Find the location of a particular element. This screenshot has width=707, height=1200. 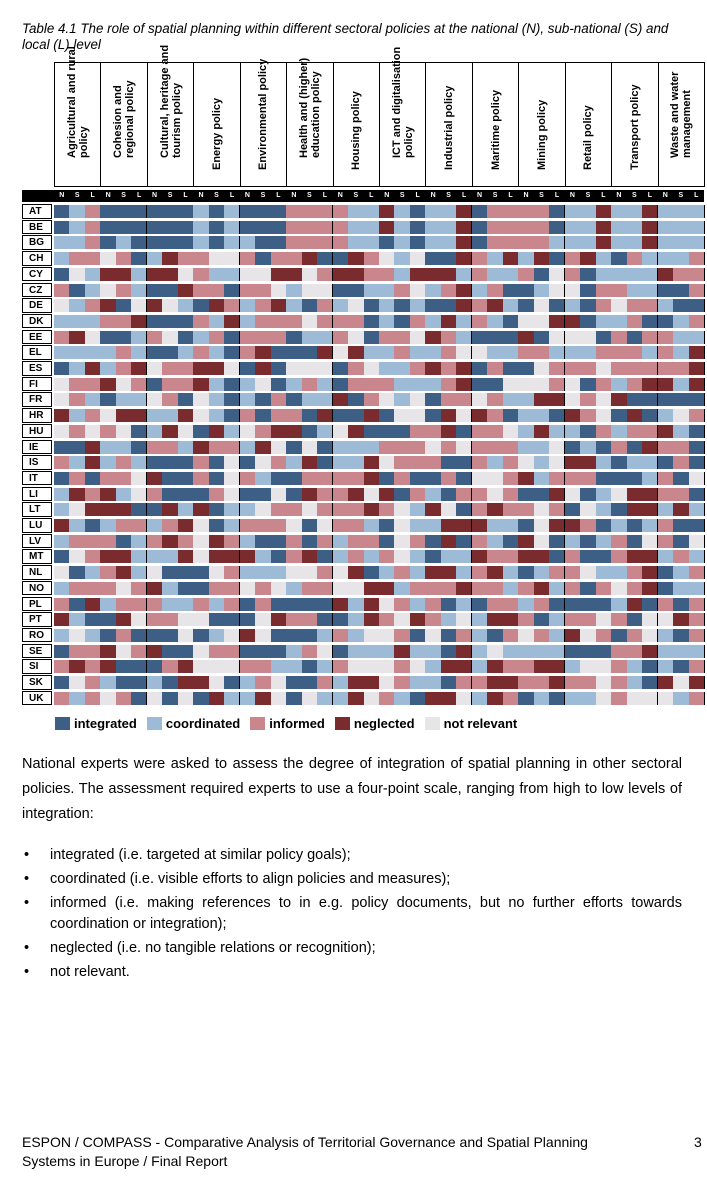

policy-header-label: Health and (higher) education policy is located at coordinates (309, 107).